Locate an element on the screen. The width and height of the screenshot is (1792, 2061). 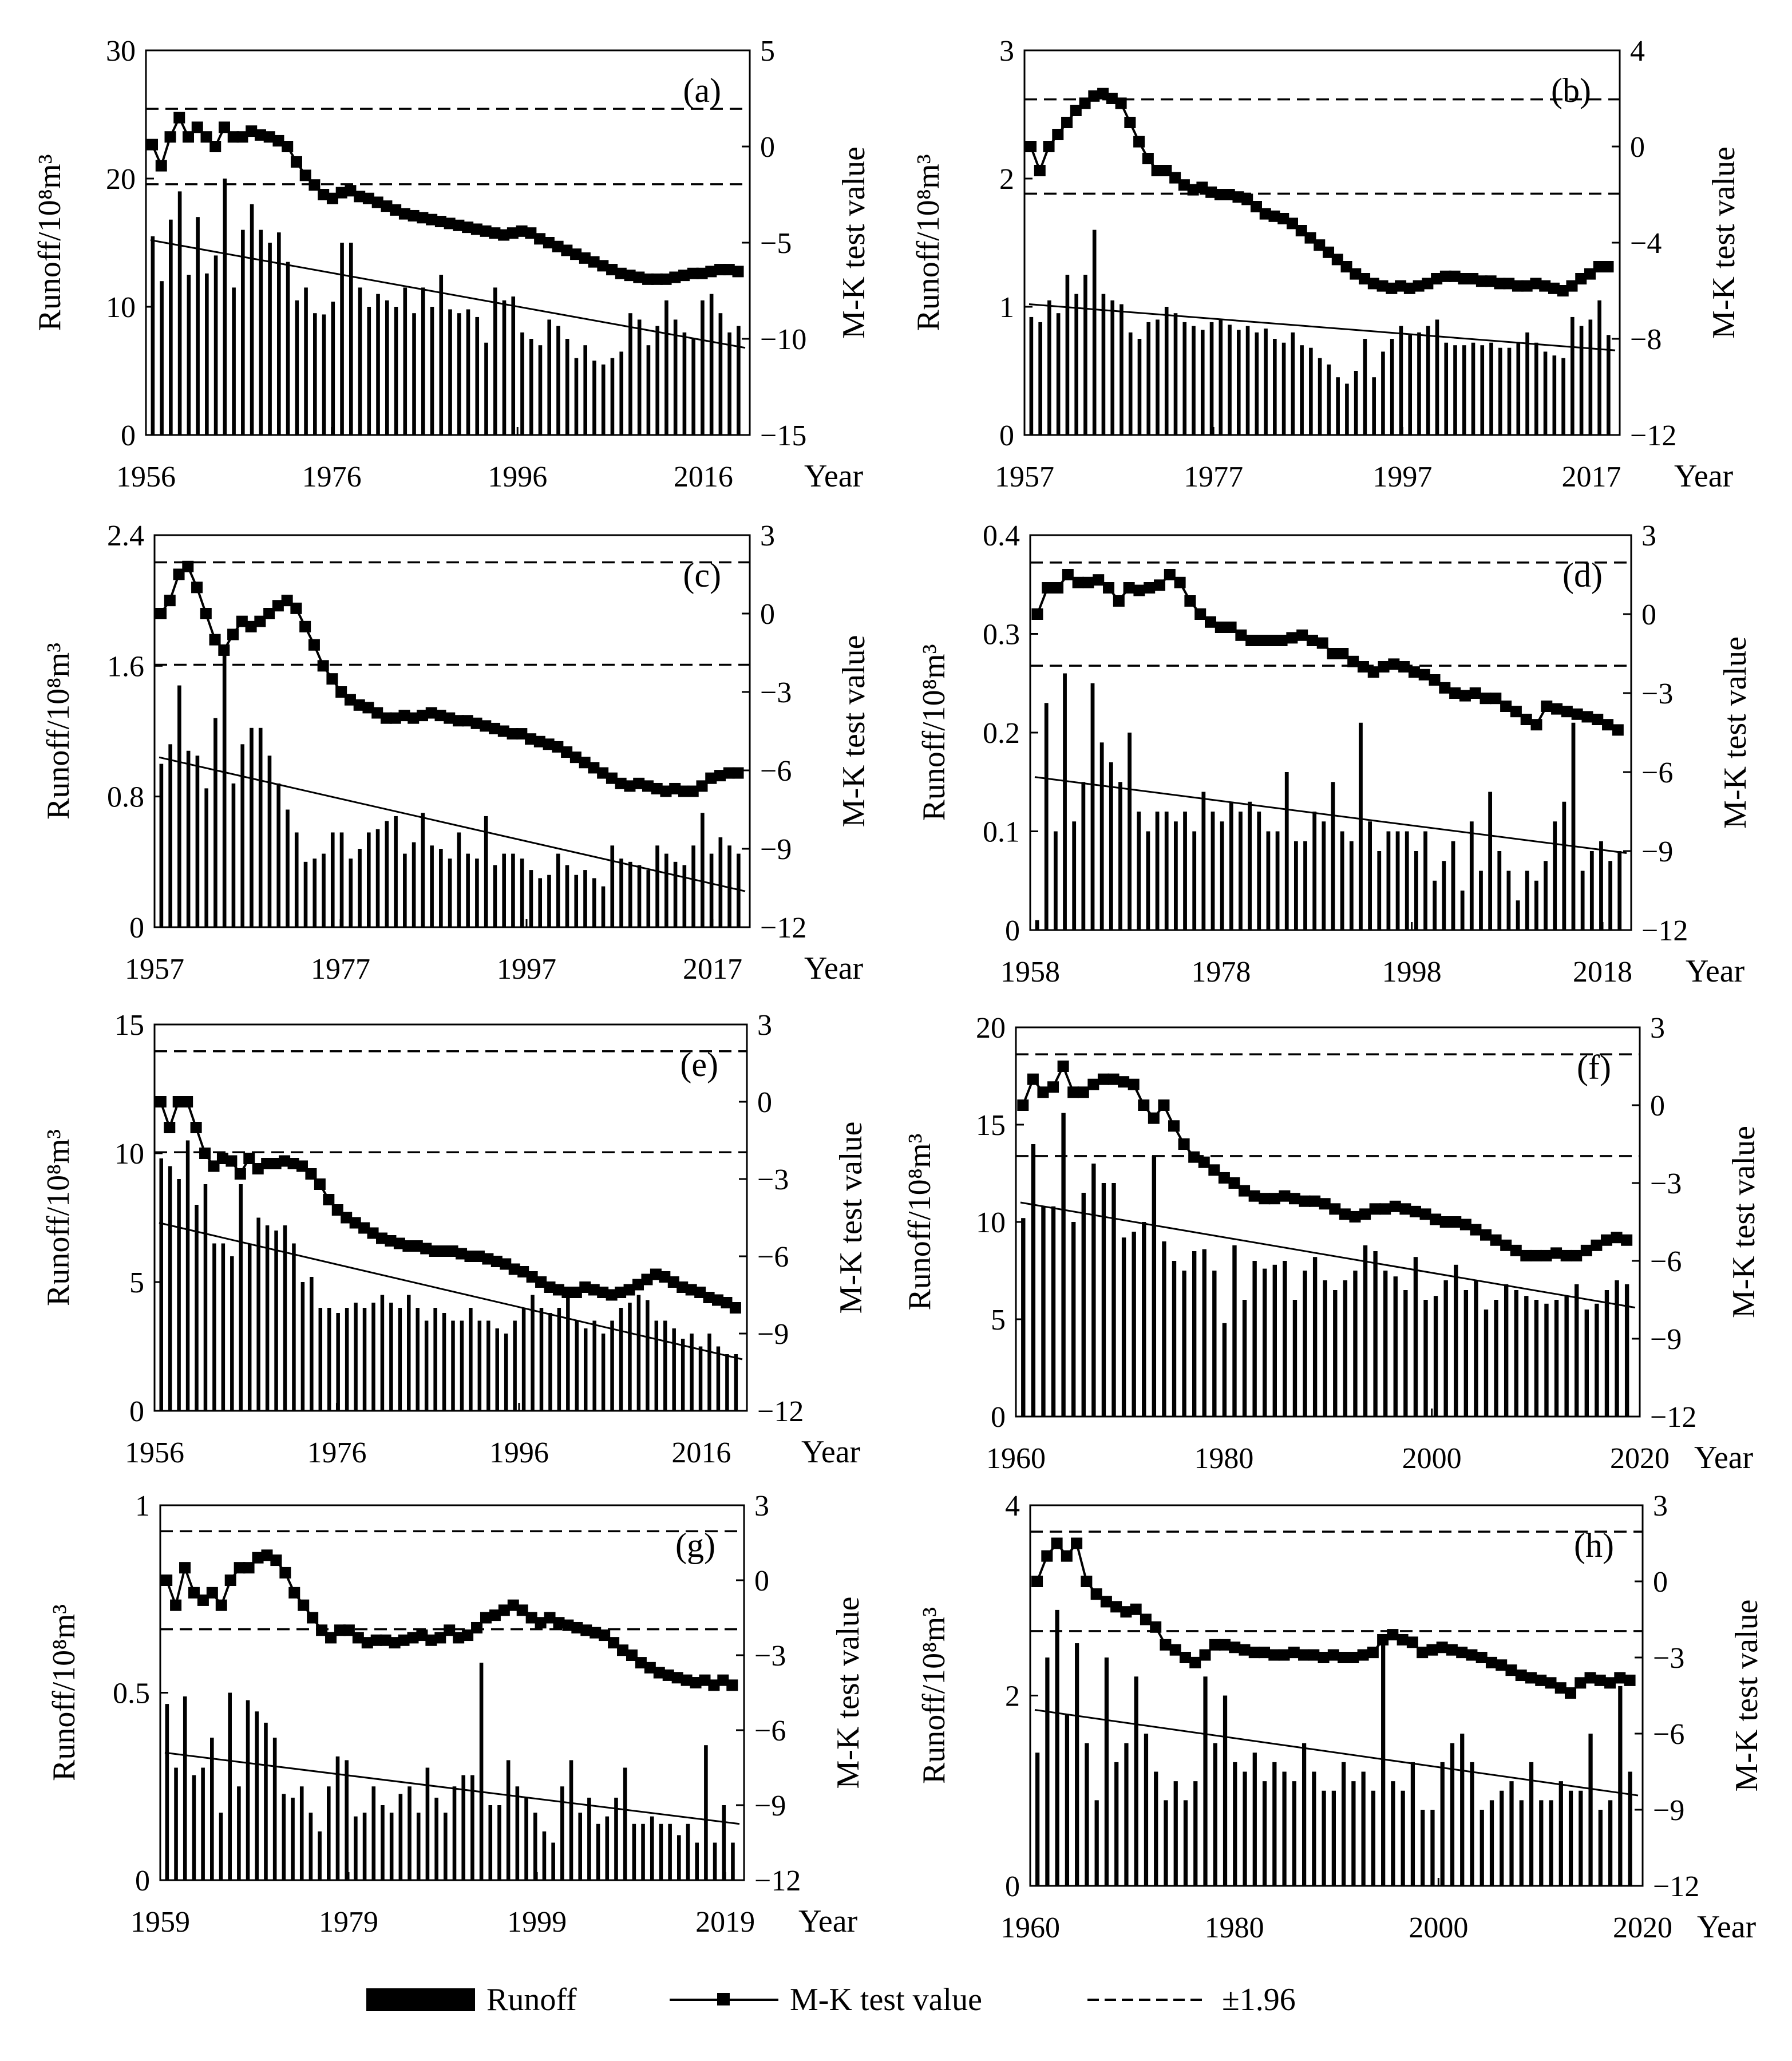
mk-series-line is located at coordinates (1319, 192).